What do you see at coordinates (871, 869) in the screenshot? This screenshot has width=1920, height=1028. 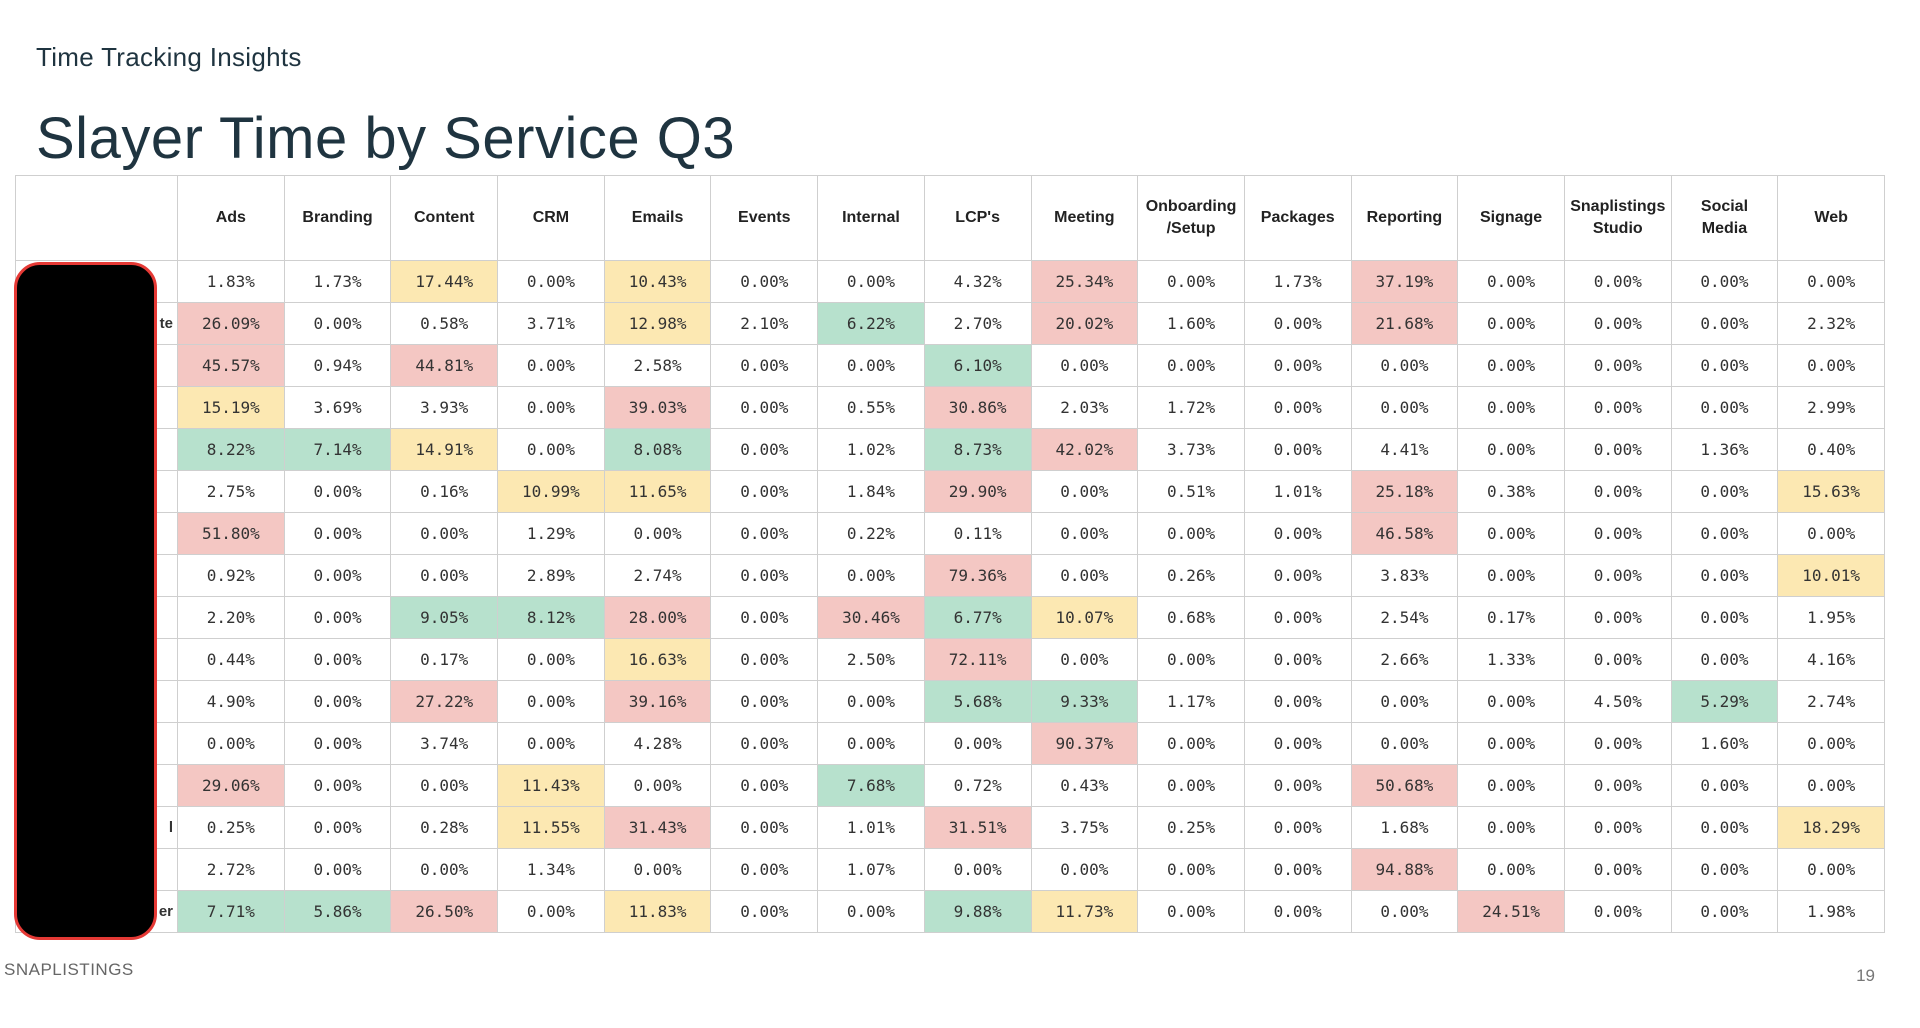 I see `table-cell: 1.07%` at bounding box center [871, 869].